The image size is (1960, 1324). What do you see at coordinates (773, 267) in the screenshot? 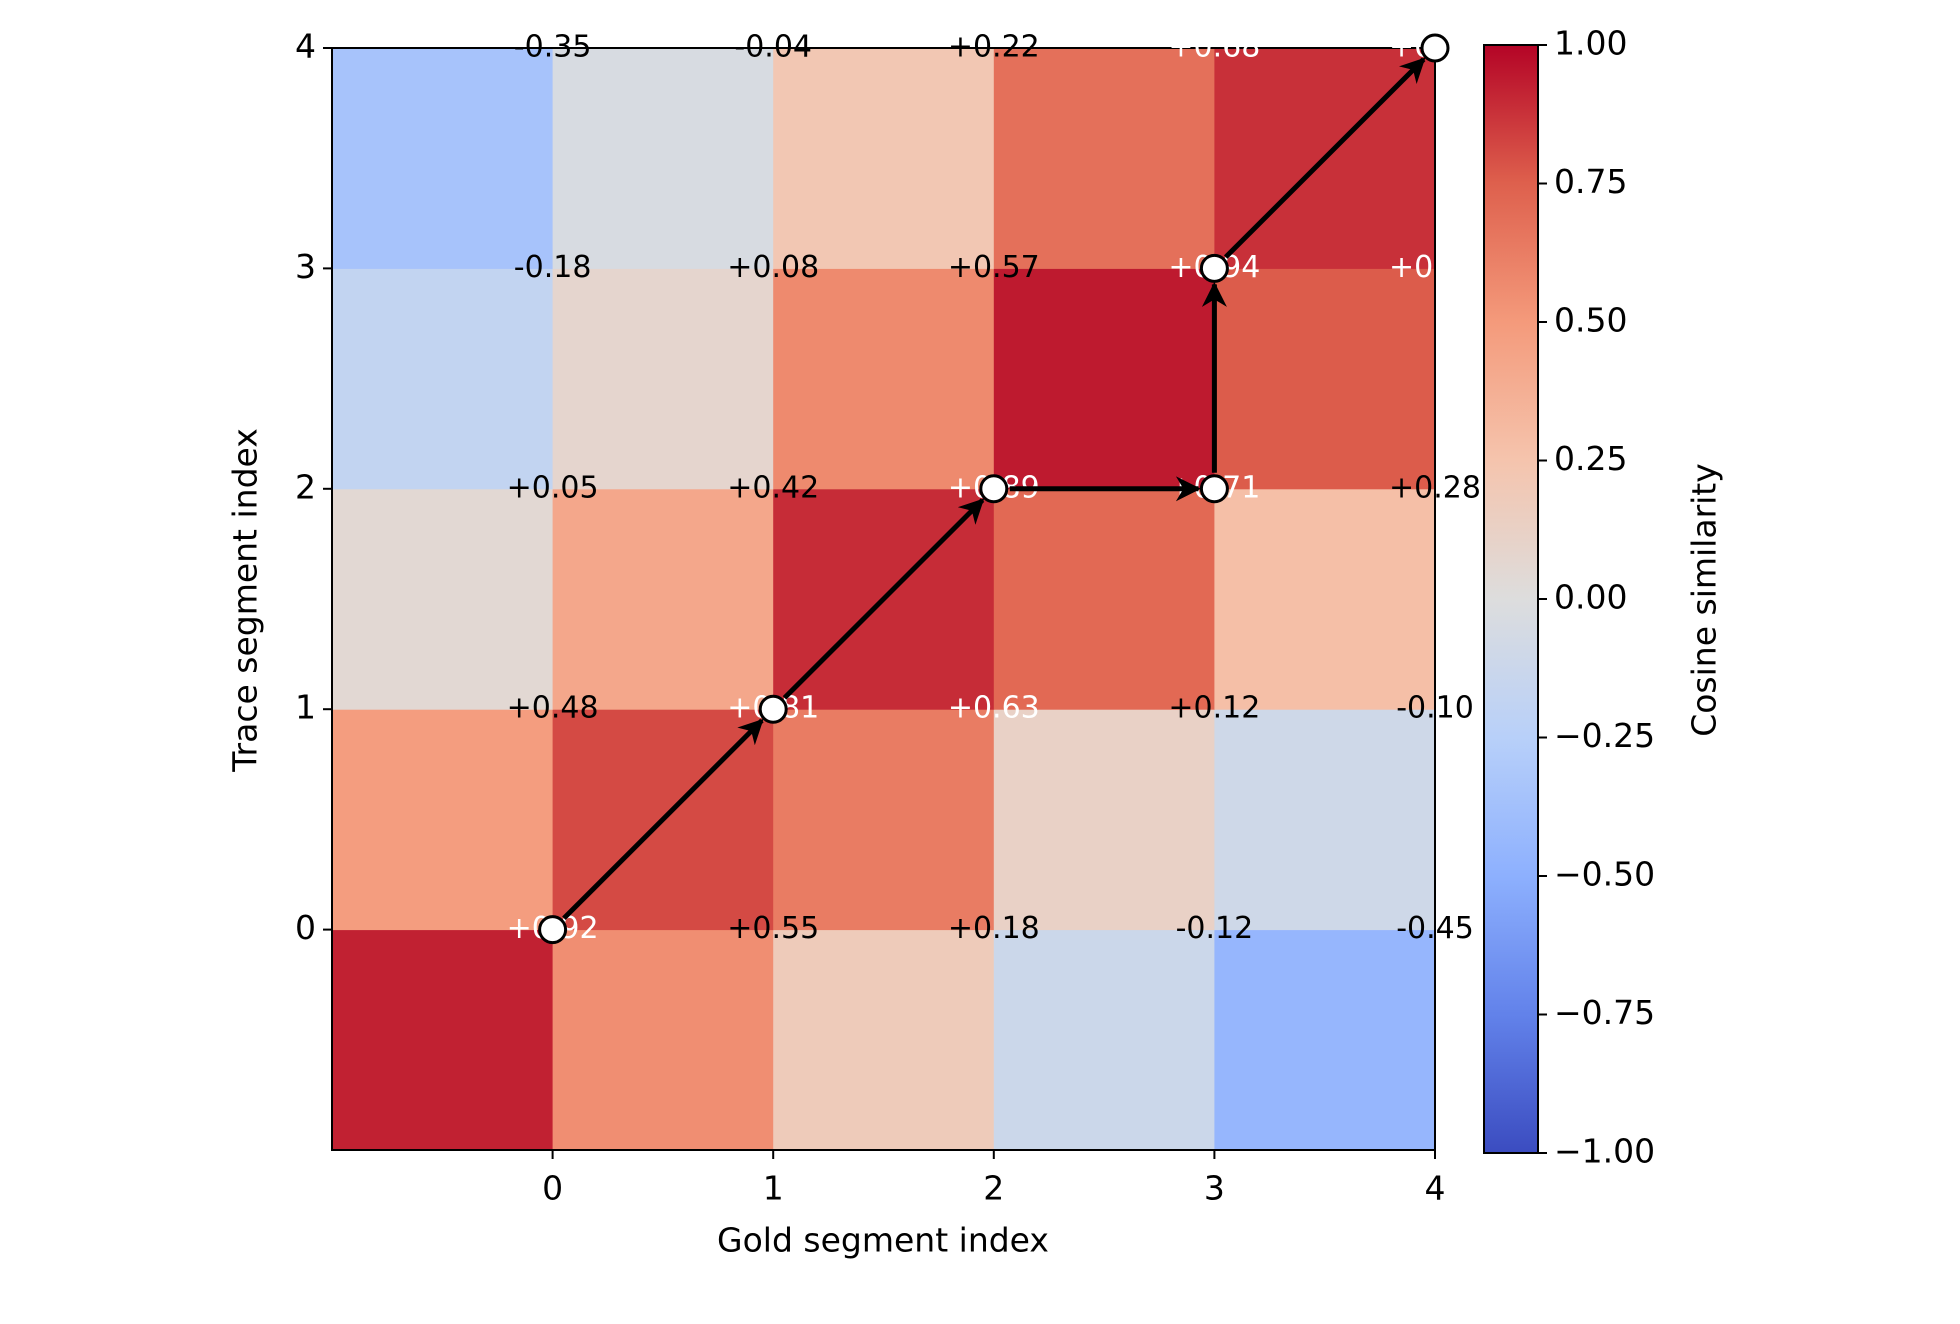
I see `cell-value-label: +0.08` at bounding box center [773, 267].